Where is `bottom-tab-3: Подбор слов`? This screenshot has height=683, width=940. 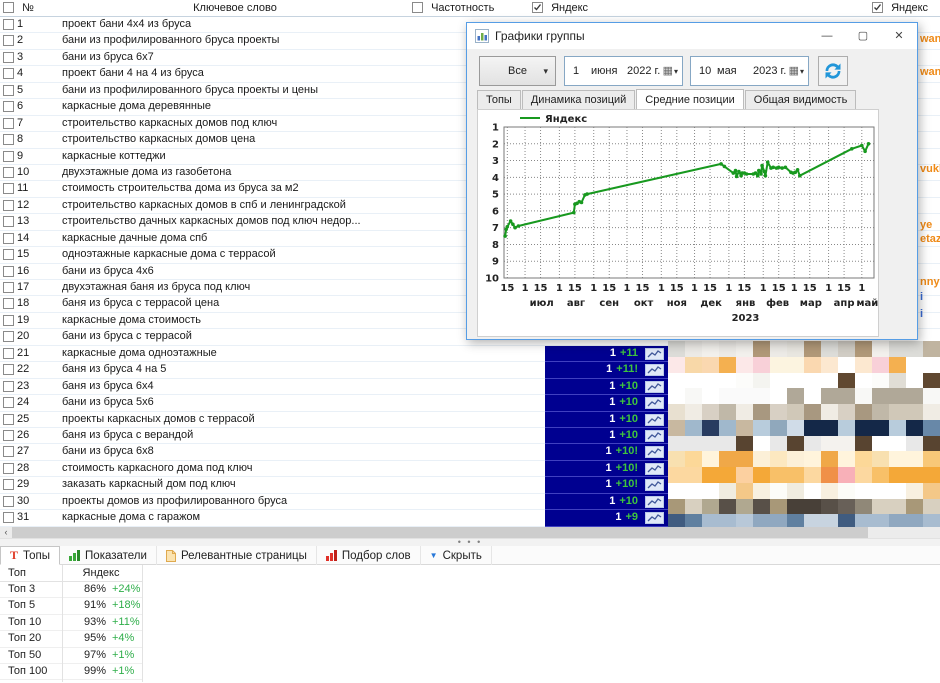 bottom-tab-3: Подбор слов is located at coordinates (369, 555).